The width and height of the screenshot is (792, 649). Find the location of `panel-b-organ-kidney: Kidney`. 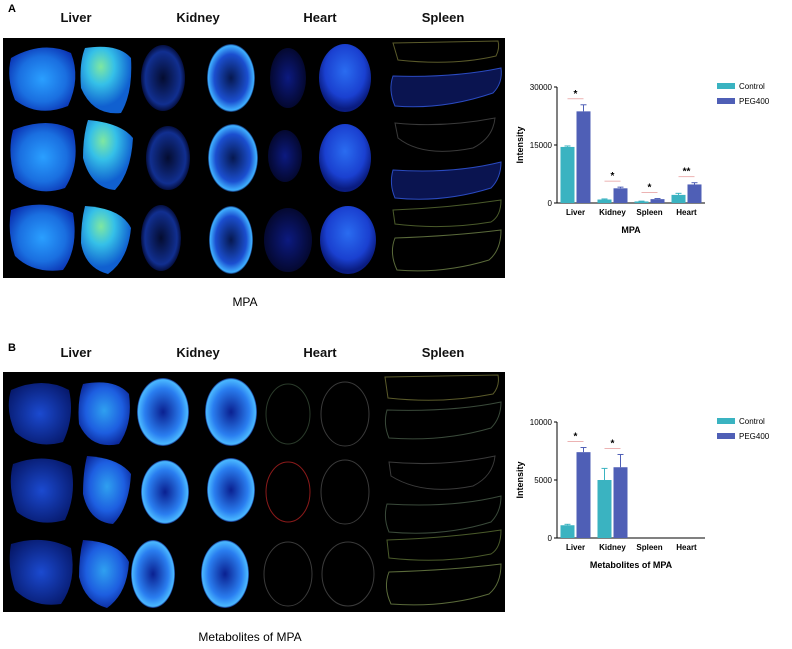

panel-b-organ-kidney: Kidney is located at coordinates (198, 352).